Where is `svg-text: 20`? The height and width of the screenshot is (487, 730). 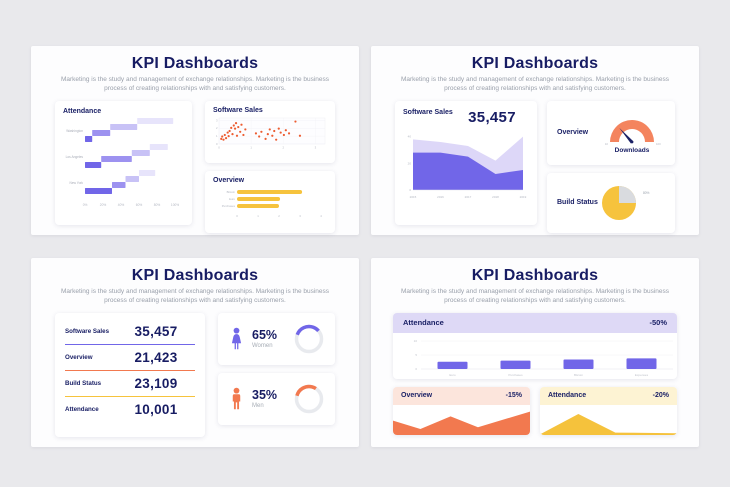 svg-text: 20 is located at coordinates (410, 163).